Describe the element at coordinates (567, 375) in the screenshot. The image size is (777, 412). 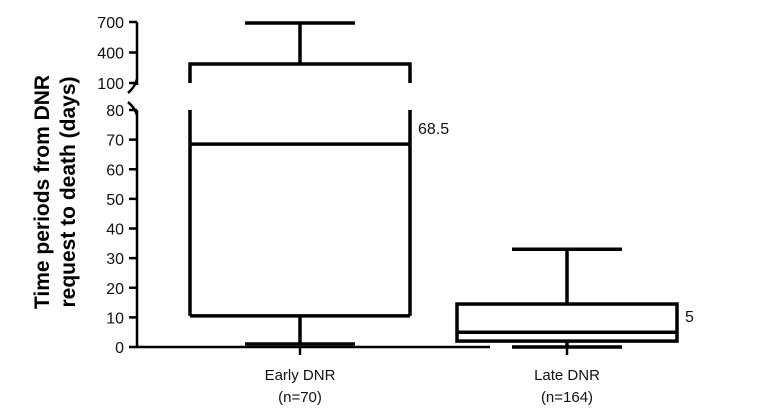
I see `x-category-label: Late DNR` at that location.